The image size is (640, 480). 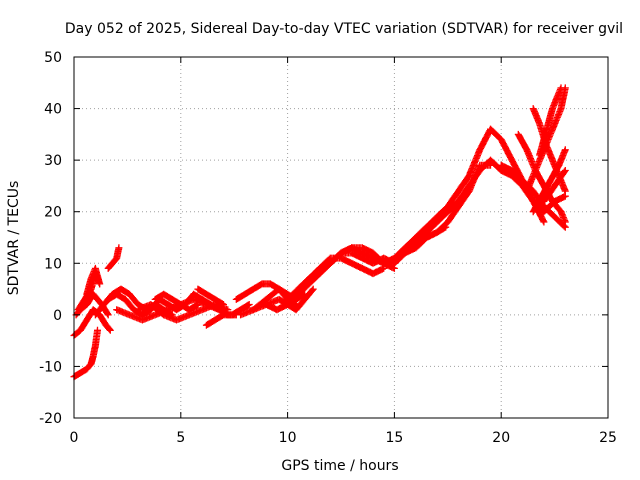 I want to click on y-tick-label: 10, so click(x=53, y=264).